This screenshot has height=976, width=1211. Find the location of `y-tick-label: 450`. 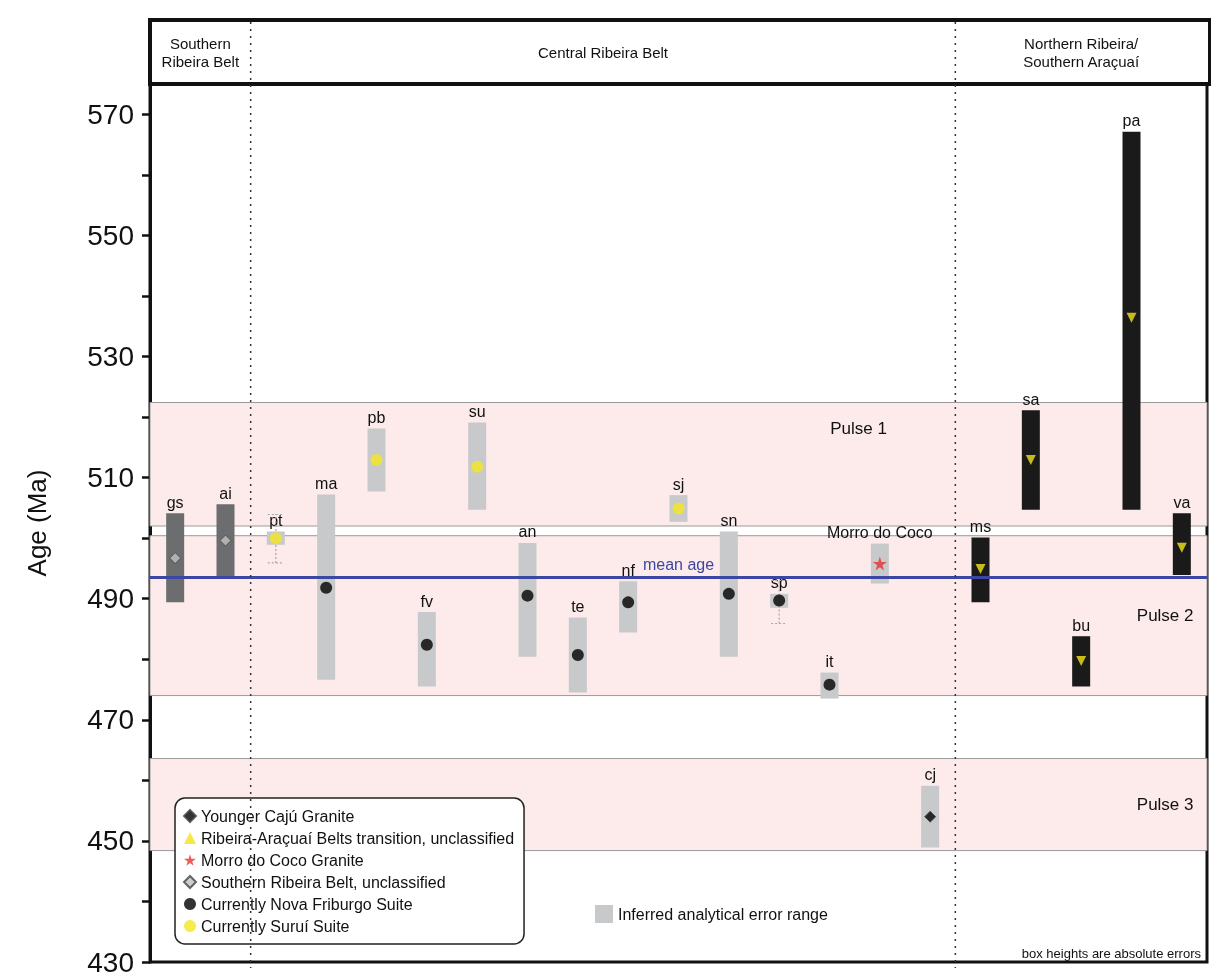

y-tick-label: 450 is located at coordinates (110, 841).